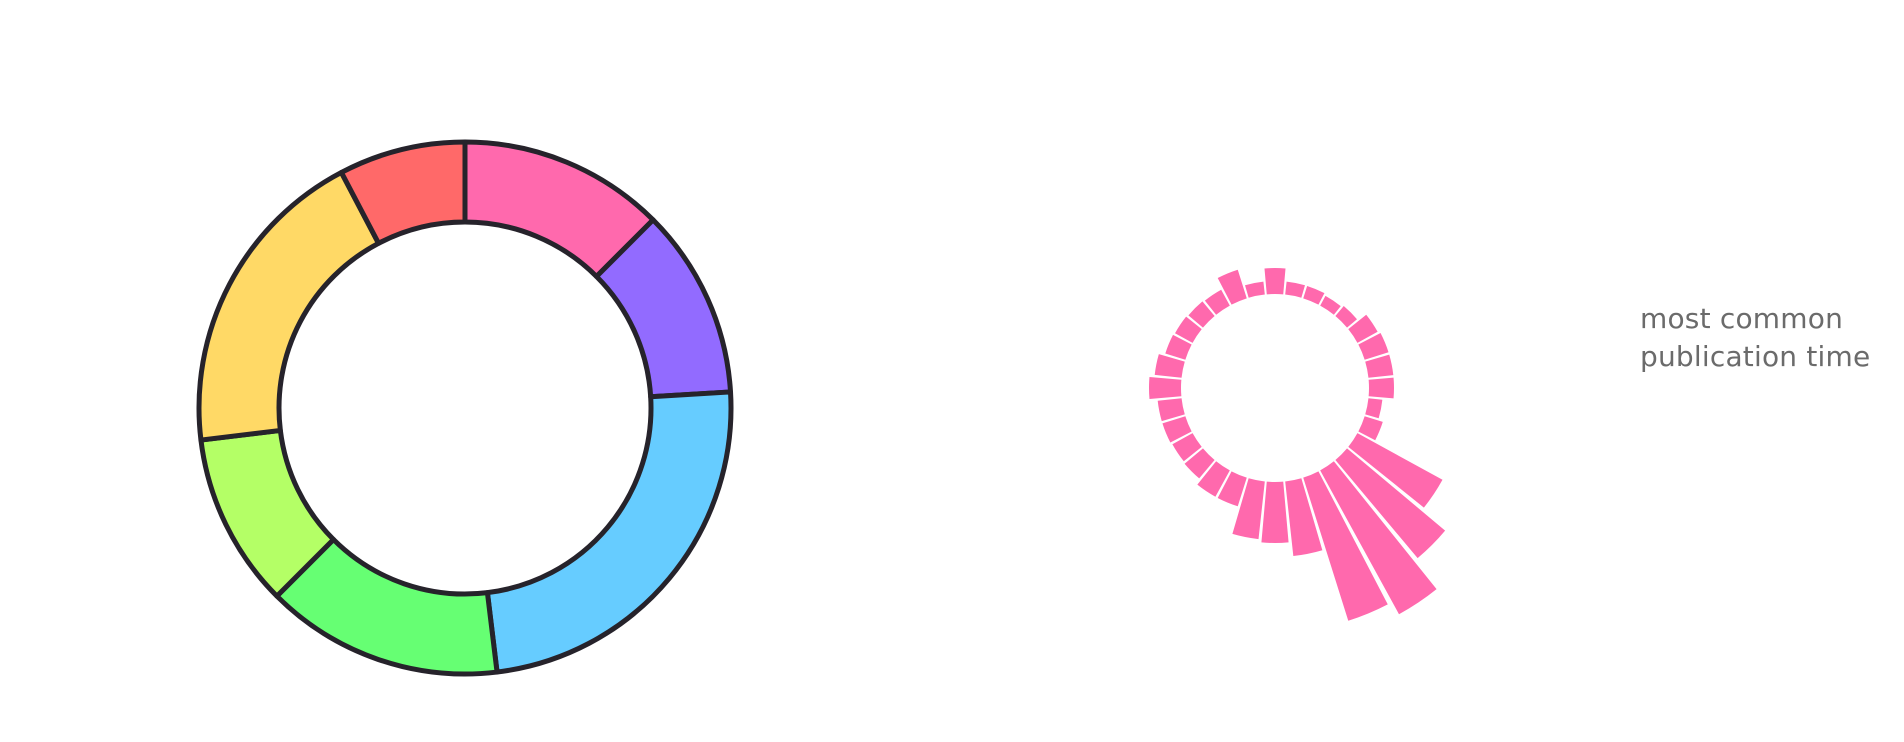 This screenshot has height=742, width=1904. I want to click on radial-chart-caption: most common publication time, so click(1765, 338).